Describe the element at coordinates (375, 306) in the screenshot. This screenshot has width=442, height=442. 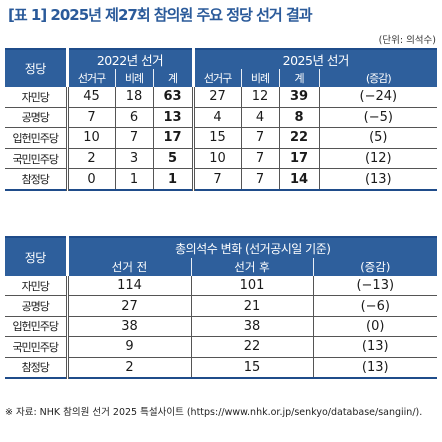
I see `table-cell: (−6)` at that location.